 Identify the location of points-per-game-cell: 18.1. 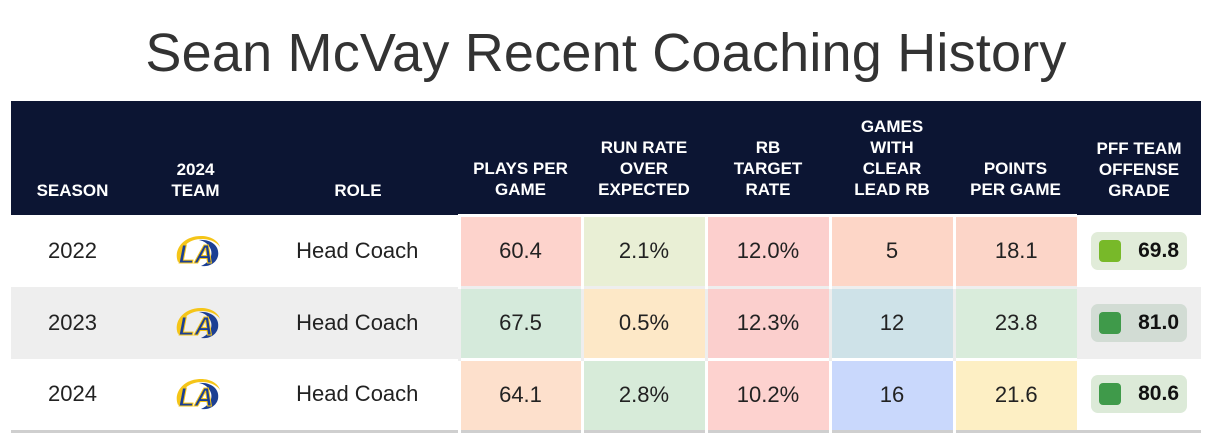
(1014, 250).